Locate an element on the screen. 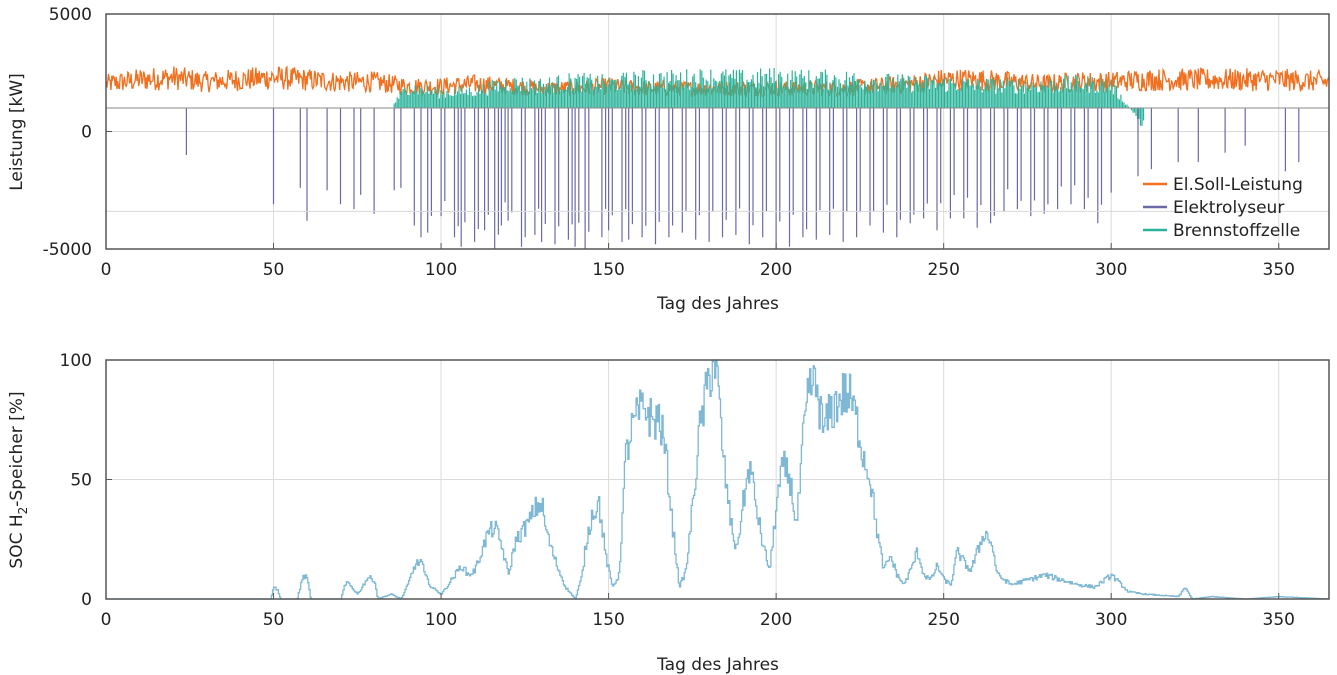 The height and width of the screenshot is (675, 1337). bot-x-tick-label: 350 is located at coordinates (1279, 620).